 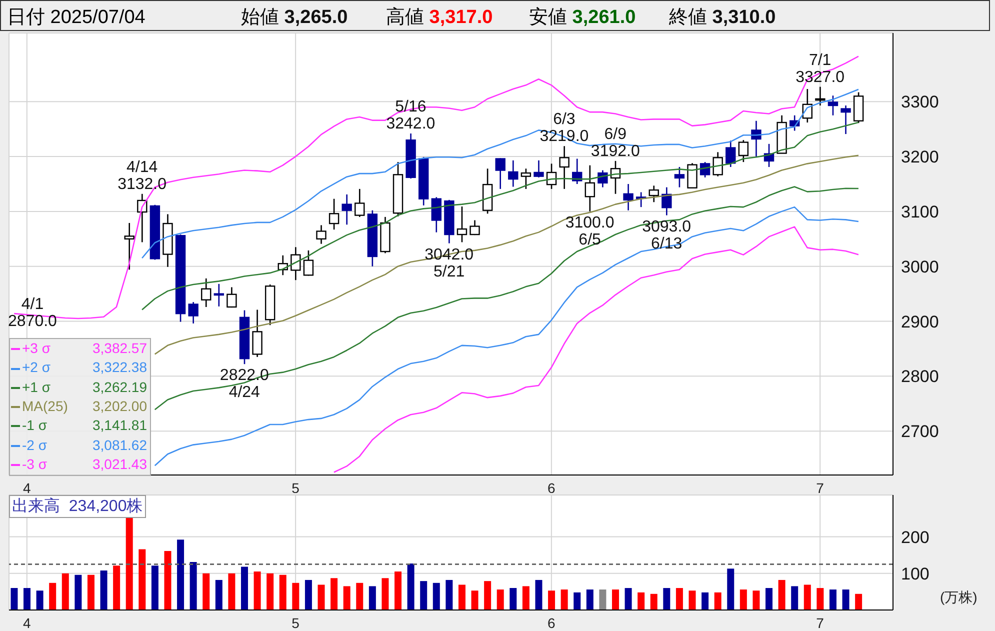 I want to click on annotation: 3,382.57, so click(x=119, y=348).